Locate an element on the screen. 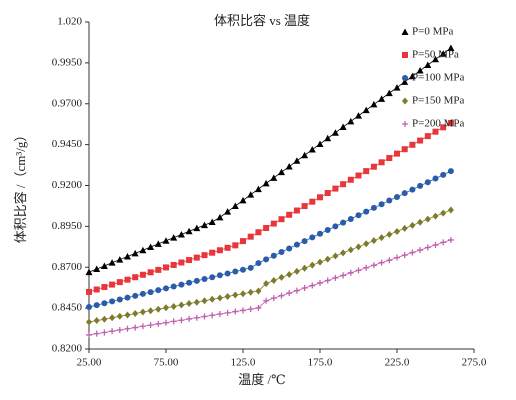  x-tick-label: 175.0 is located at coordinates (320, 363).